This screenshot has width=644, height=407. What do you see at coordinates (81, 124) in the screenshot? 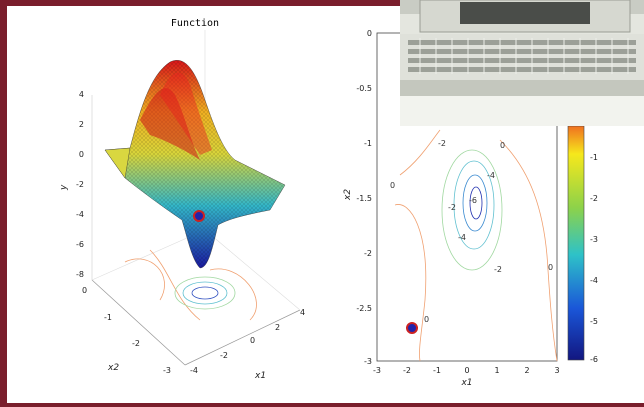
I see `z-tick: 2` at bounding box center [81, 124].